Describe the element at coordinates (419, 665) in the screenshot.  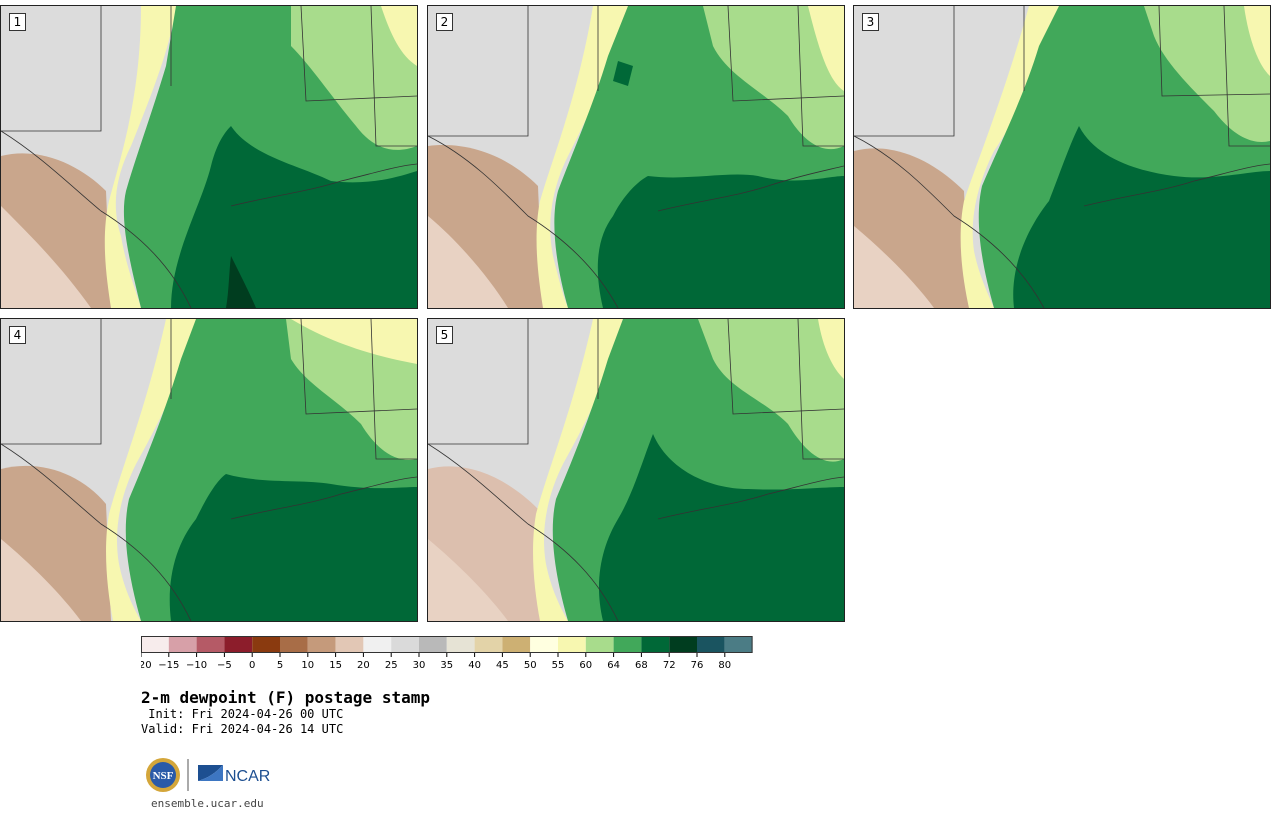
I see `colorbar-tick-label: 30` at that location.